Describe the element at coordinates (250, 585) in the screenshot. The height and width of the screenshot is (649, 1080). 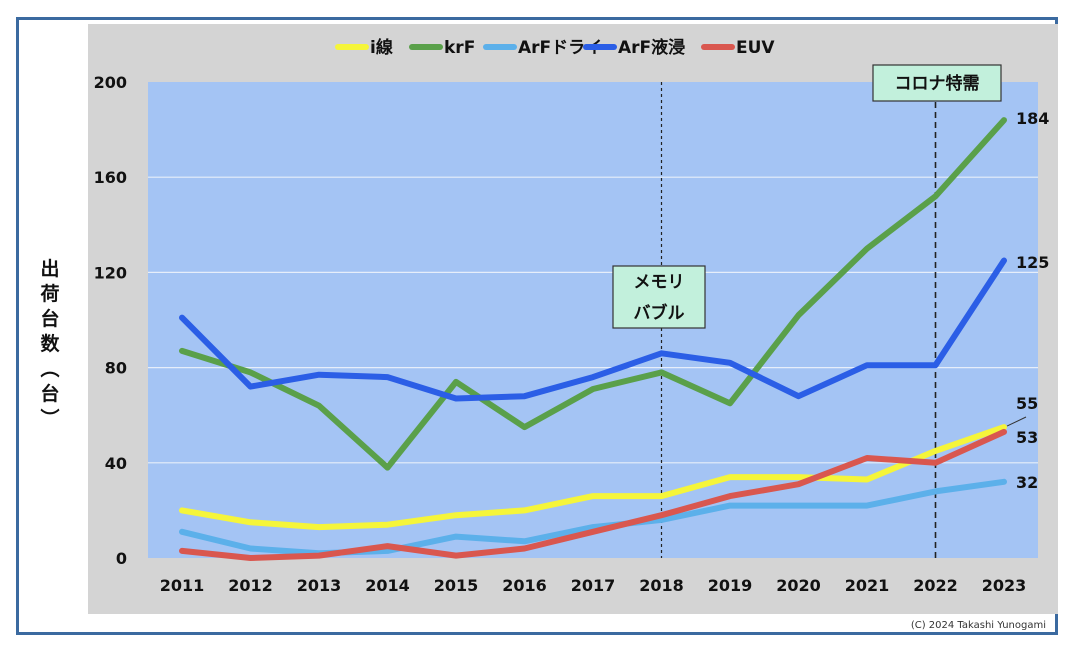
I see `x-tick-2012: 2012` at that location.